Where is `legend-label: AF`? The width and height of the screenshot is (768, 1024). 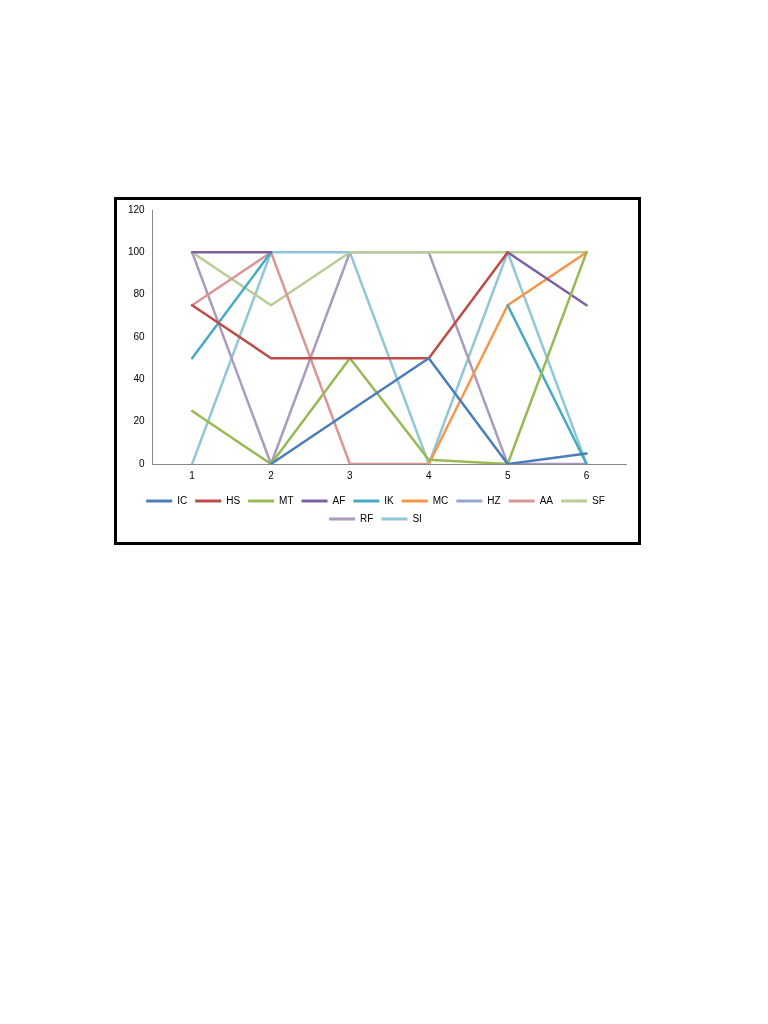
legend-label: AF is located at coordinates (339, 500).